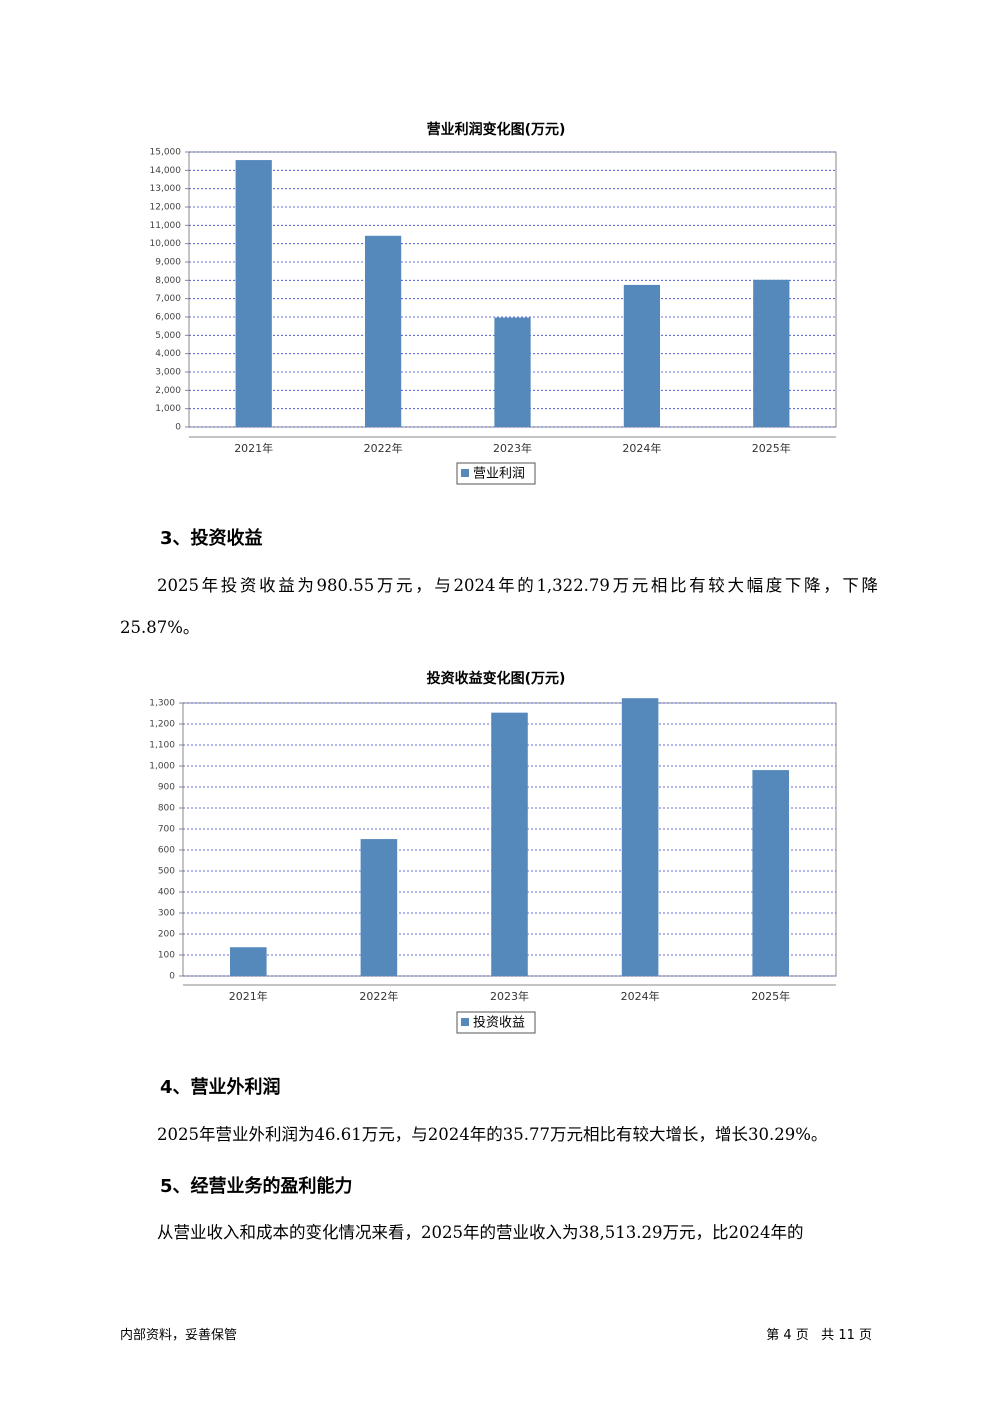  I want to click on footer-right: 第 4 页 共 11 页, so click(819, 1335).